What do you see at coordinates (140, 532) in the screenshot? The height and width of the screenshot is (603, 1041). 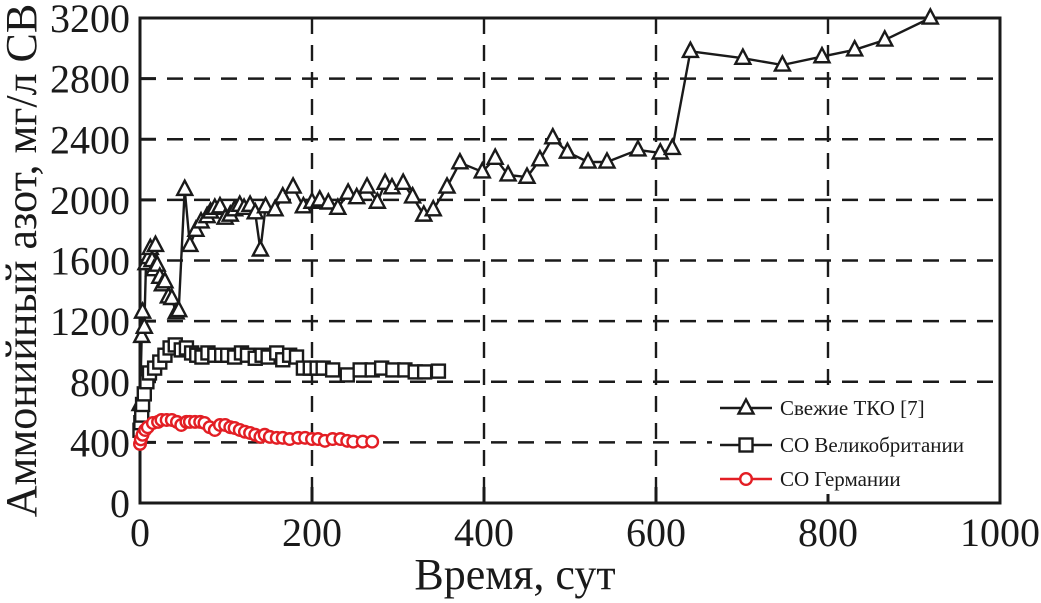 I see `x-tick-label: 0` at bounding box center [140, 532].